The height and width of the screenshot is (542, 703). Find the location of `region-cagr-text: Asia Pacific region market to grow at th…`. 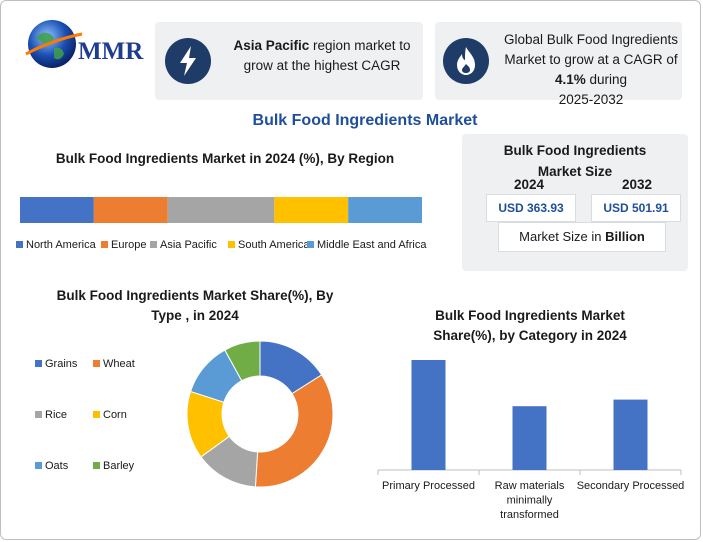

region-cagr-text: Asia Pacific region market to grow at th… is located at coordinates (322, 56).